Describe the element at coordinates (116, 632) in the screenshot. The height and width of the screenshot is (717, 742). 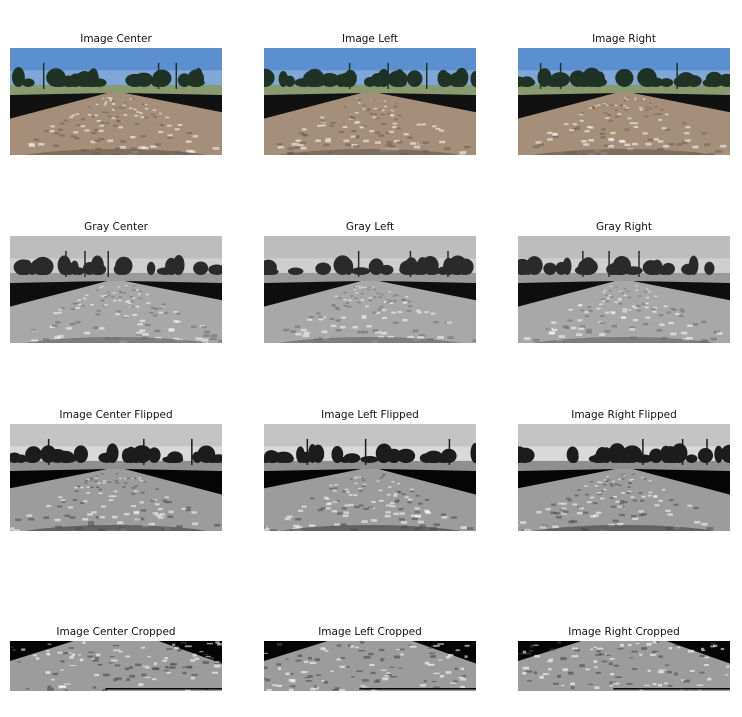
I see `panel-title: Image Center Cropped` at that location.